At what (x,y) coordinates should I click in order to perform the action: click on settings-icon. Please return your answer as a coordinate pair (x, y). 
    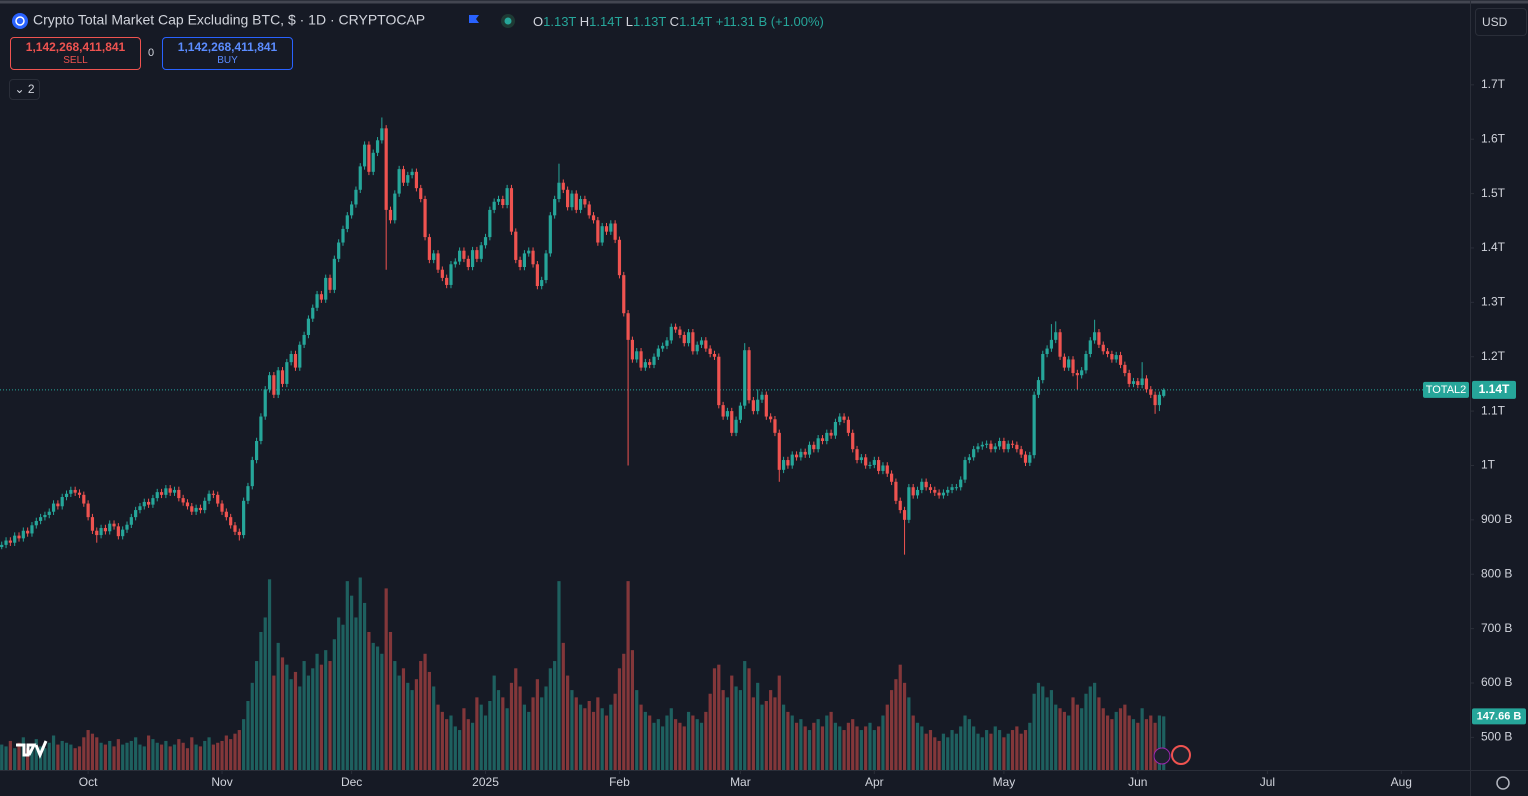
    Looking at the image, I should click on (1503, 783).